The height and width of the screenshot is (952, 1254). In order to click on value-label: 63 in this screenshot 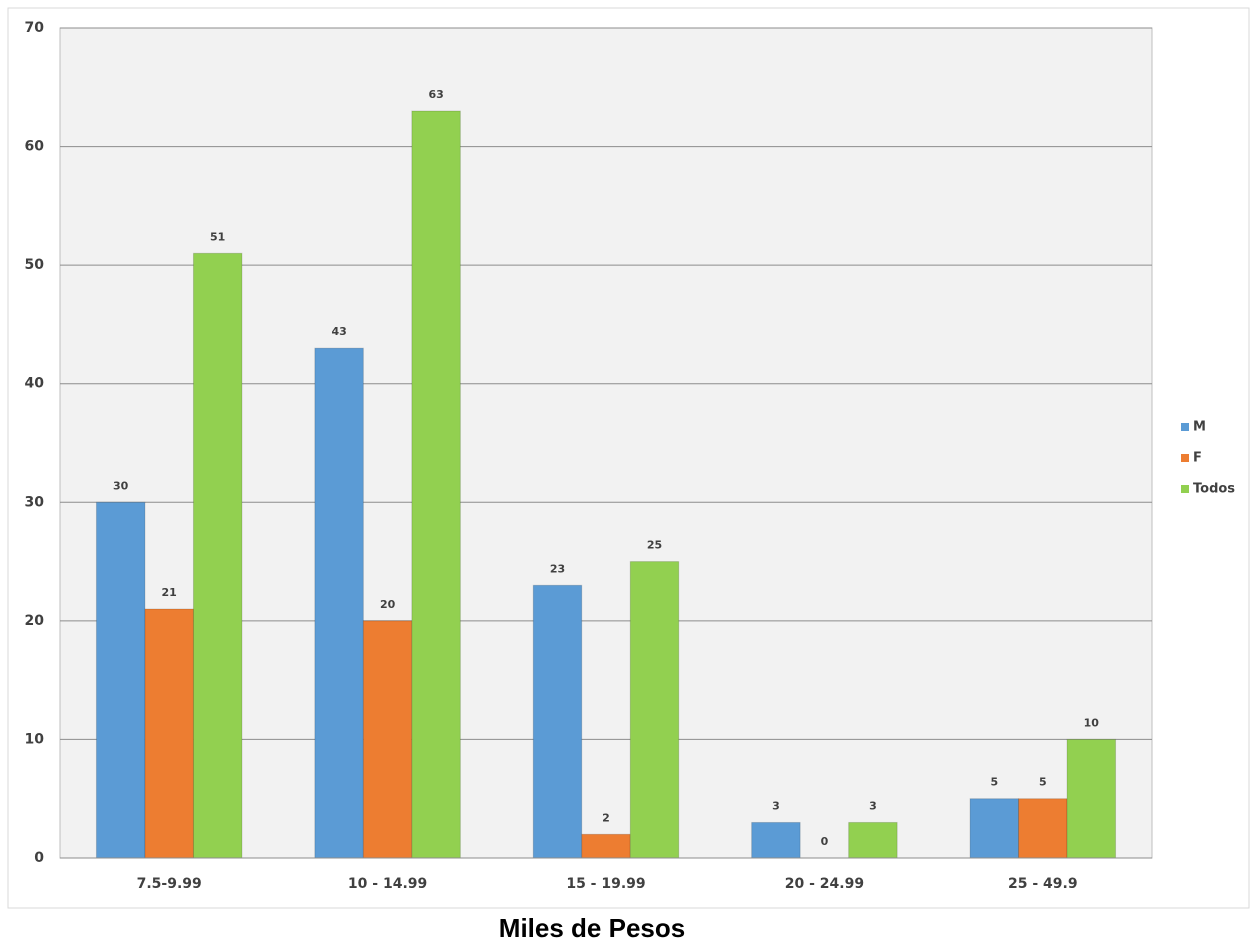, I will do `click(435, 94)`.